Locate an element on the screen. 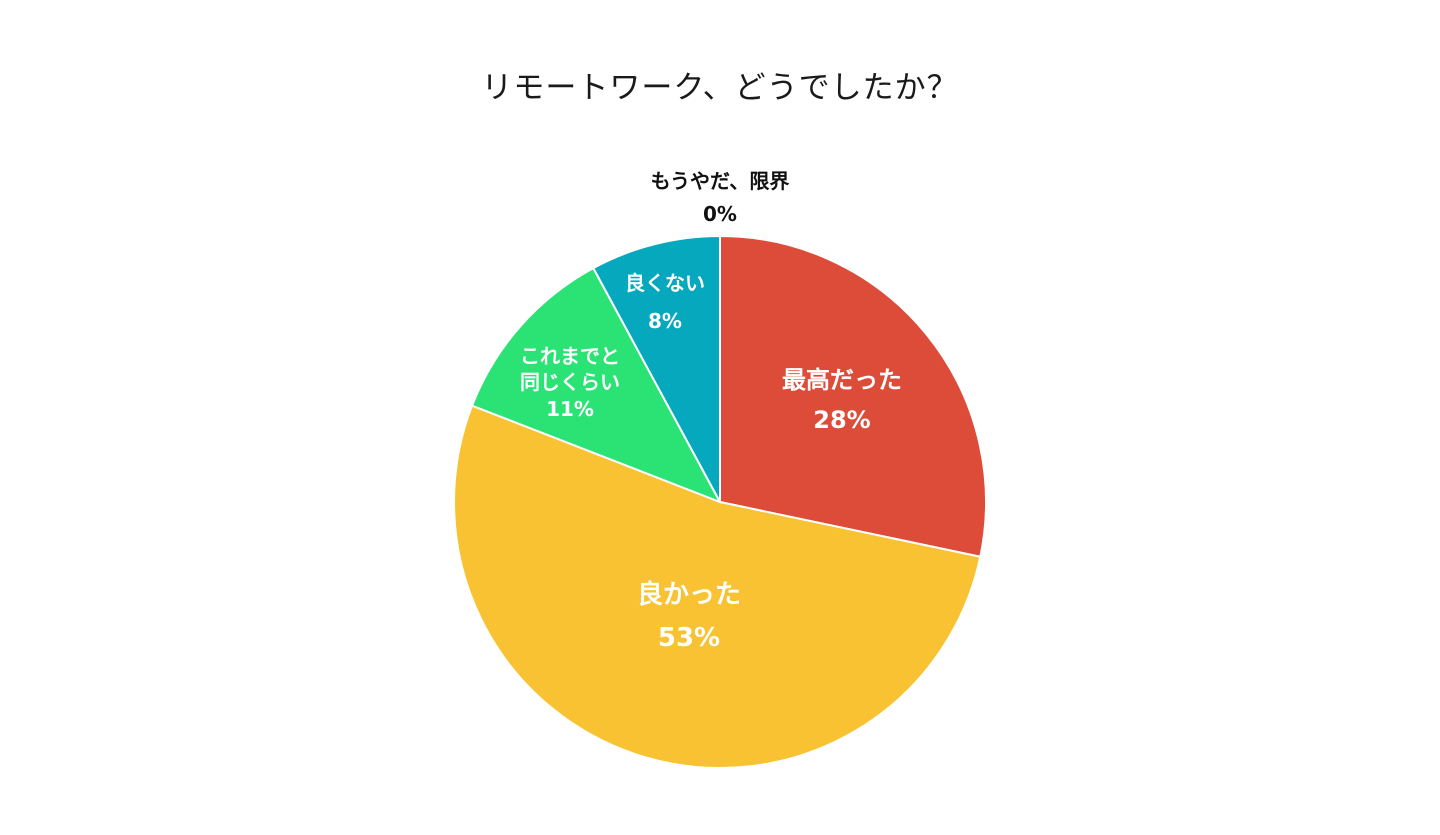 The height and width of the screenshot is (835, 1440). slice-value-label-4: 0% is located at coordinates (720, 214).